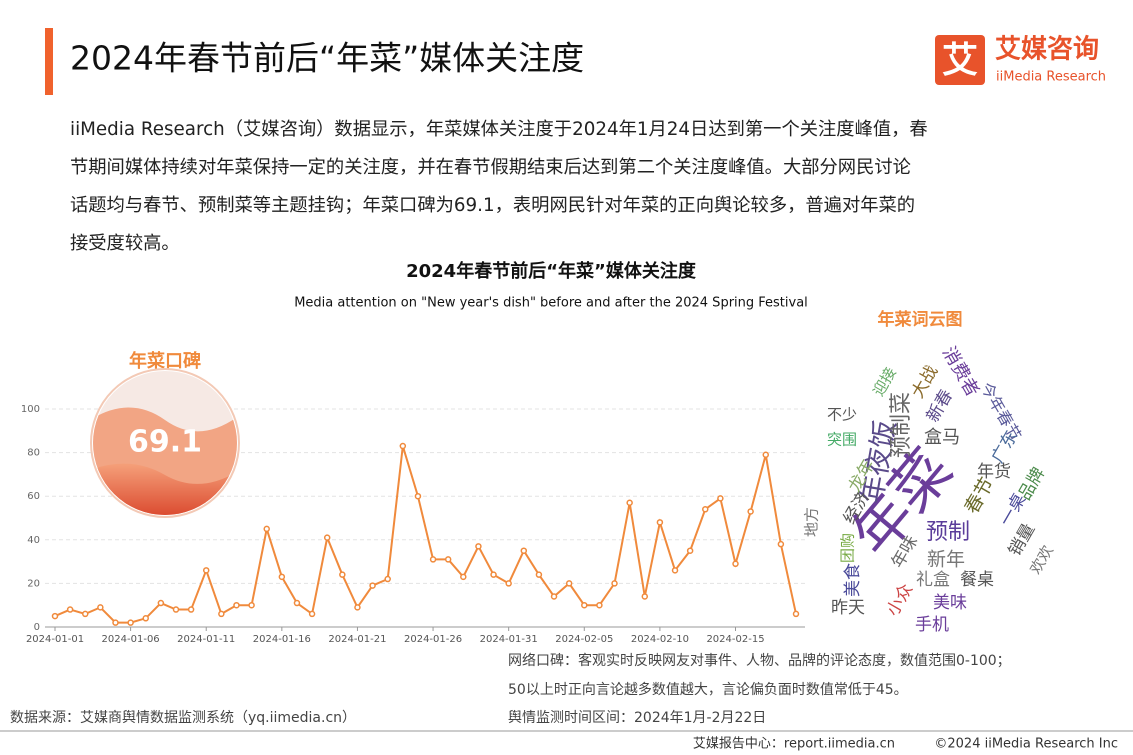 The width and height of the screenshot is (1133, 755). I want to click on x-tick-label: 2024-01-26, so click(433, 639).